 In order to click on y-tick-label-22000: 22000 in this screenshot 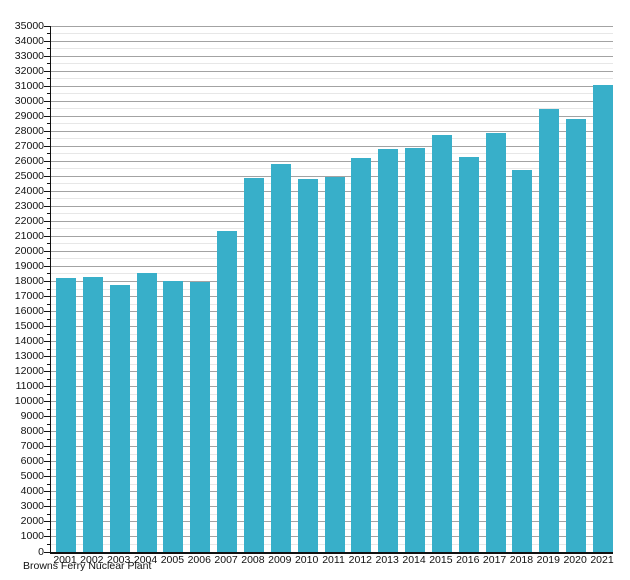, I will do `click(29, 220)`.